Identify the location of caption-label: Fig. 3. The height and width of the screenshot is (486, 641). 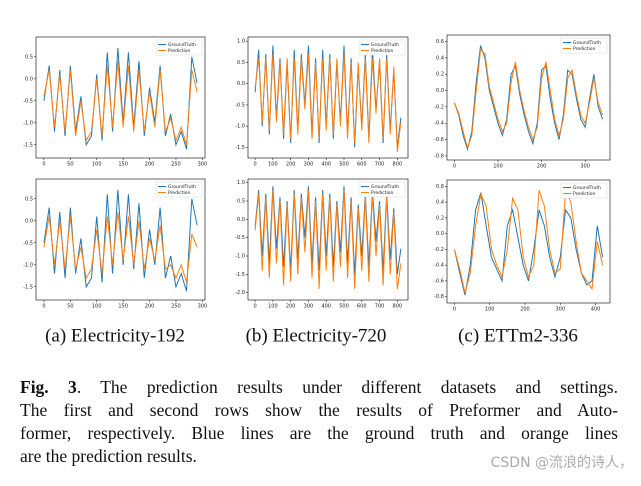
(48, 387).